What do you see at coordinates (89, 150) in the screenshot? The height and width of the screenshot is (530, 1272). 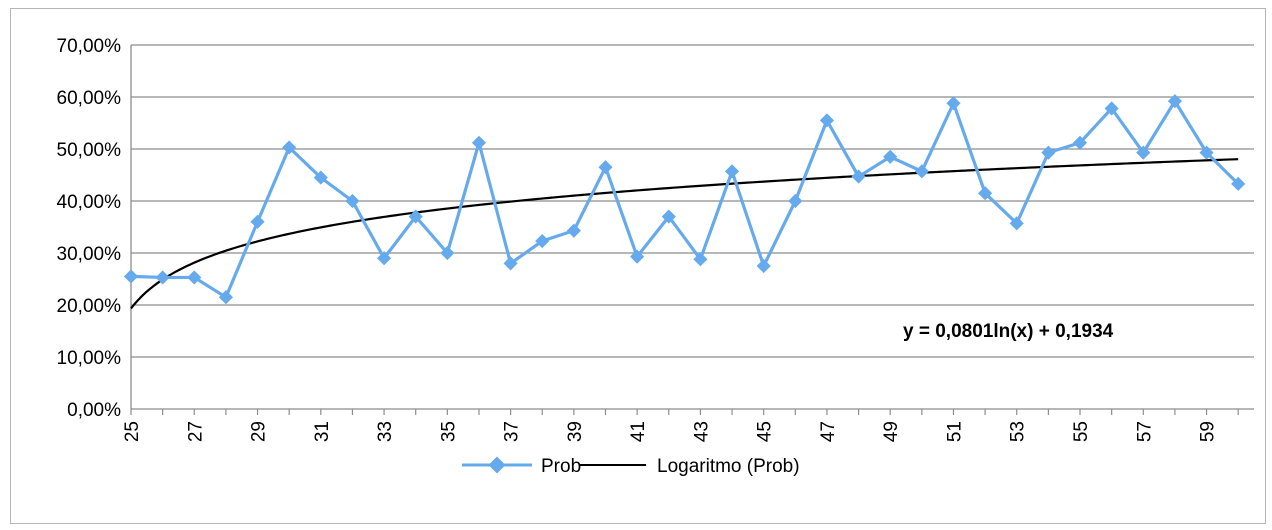 I see `y-tick-label: 50,00%` at bounding box center [89, 150].